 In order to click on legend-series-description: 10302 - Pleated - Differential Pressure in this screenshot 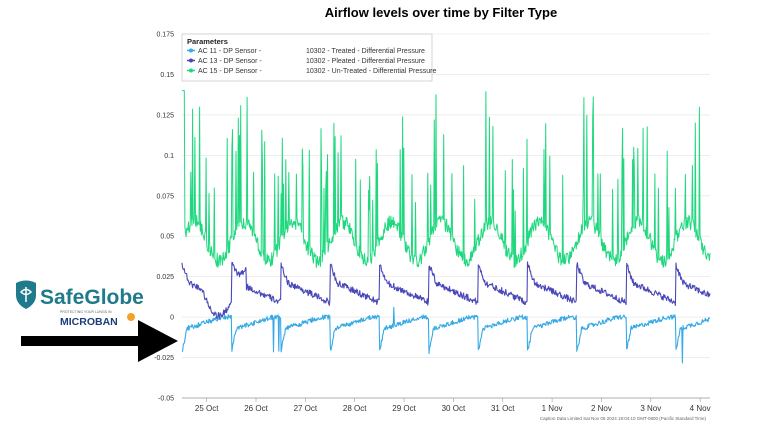, I will do `click(365, 61)`.